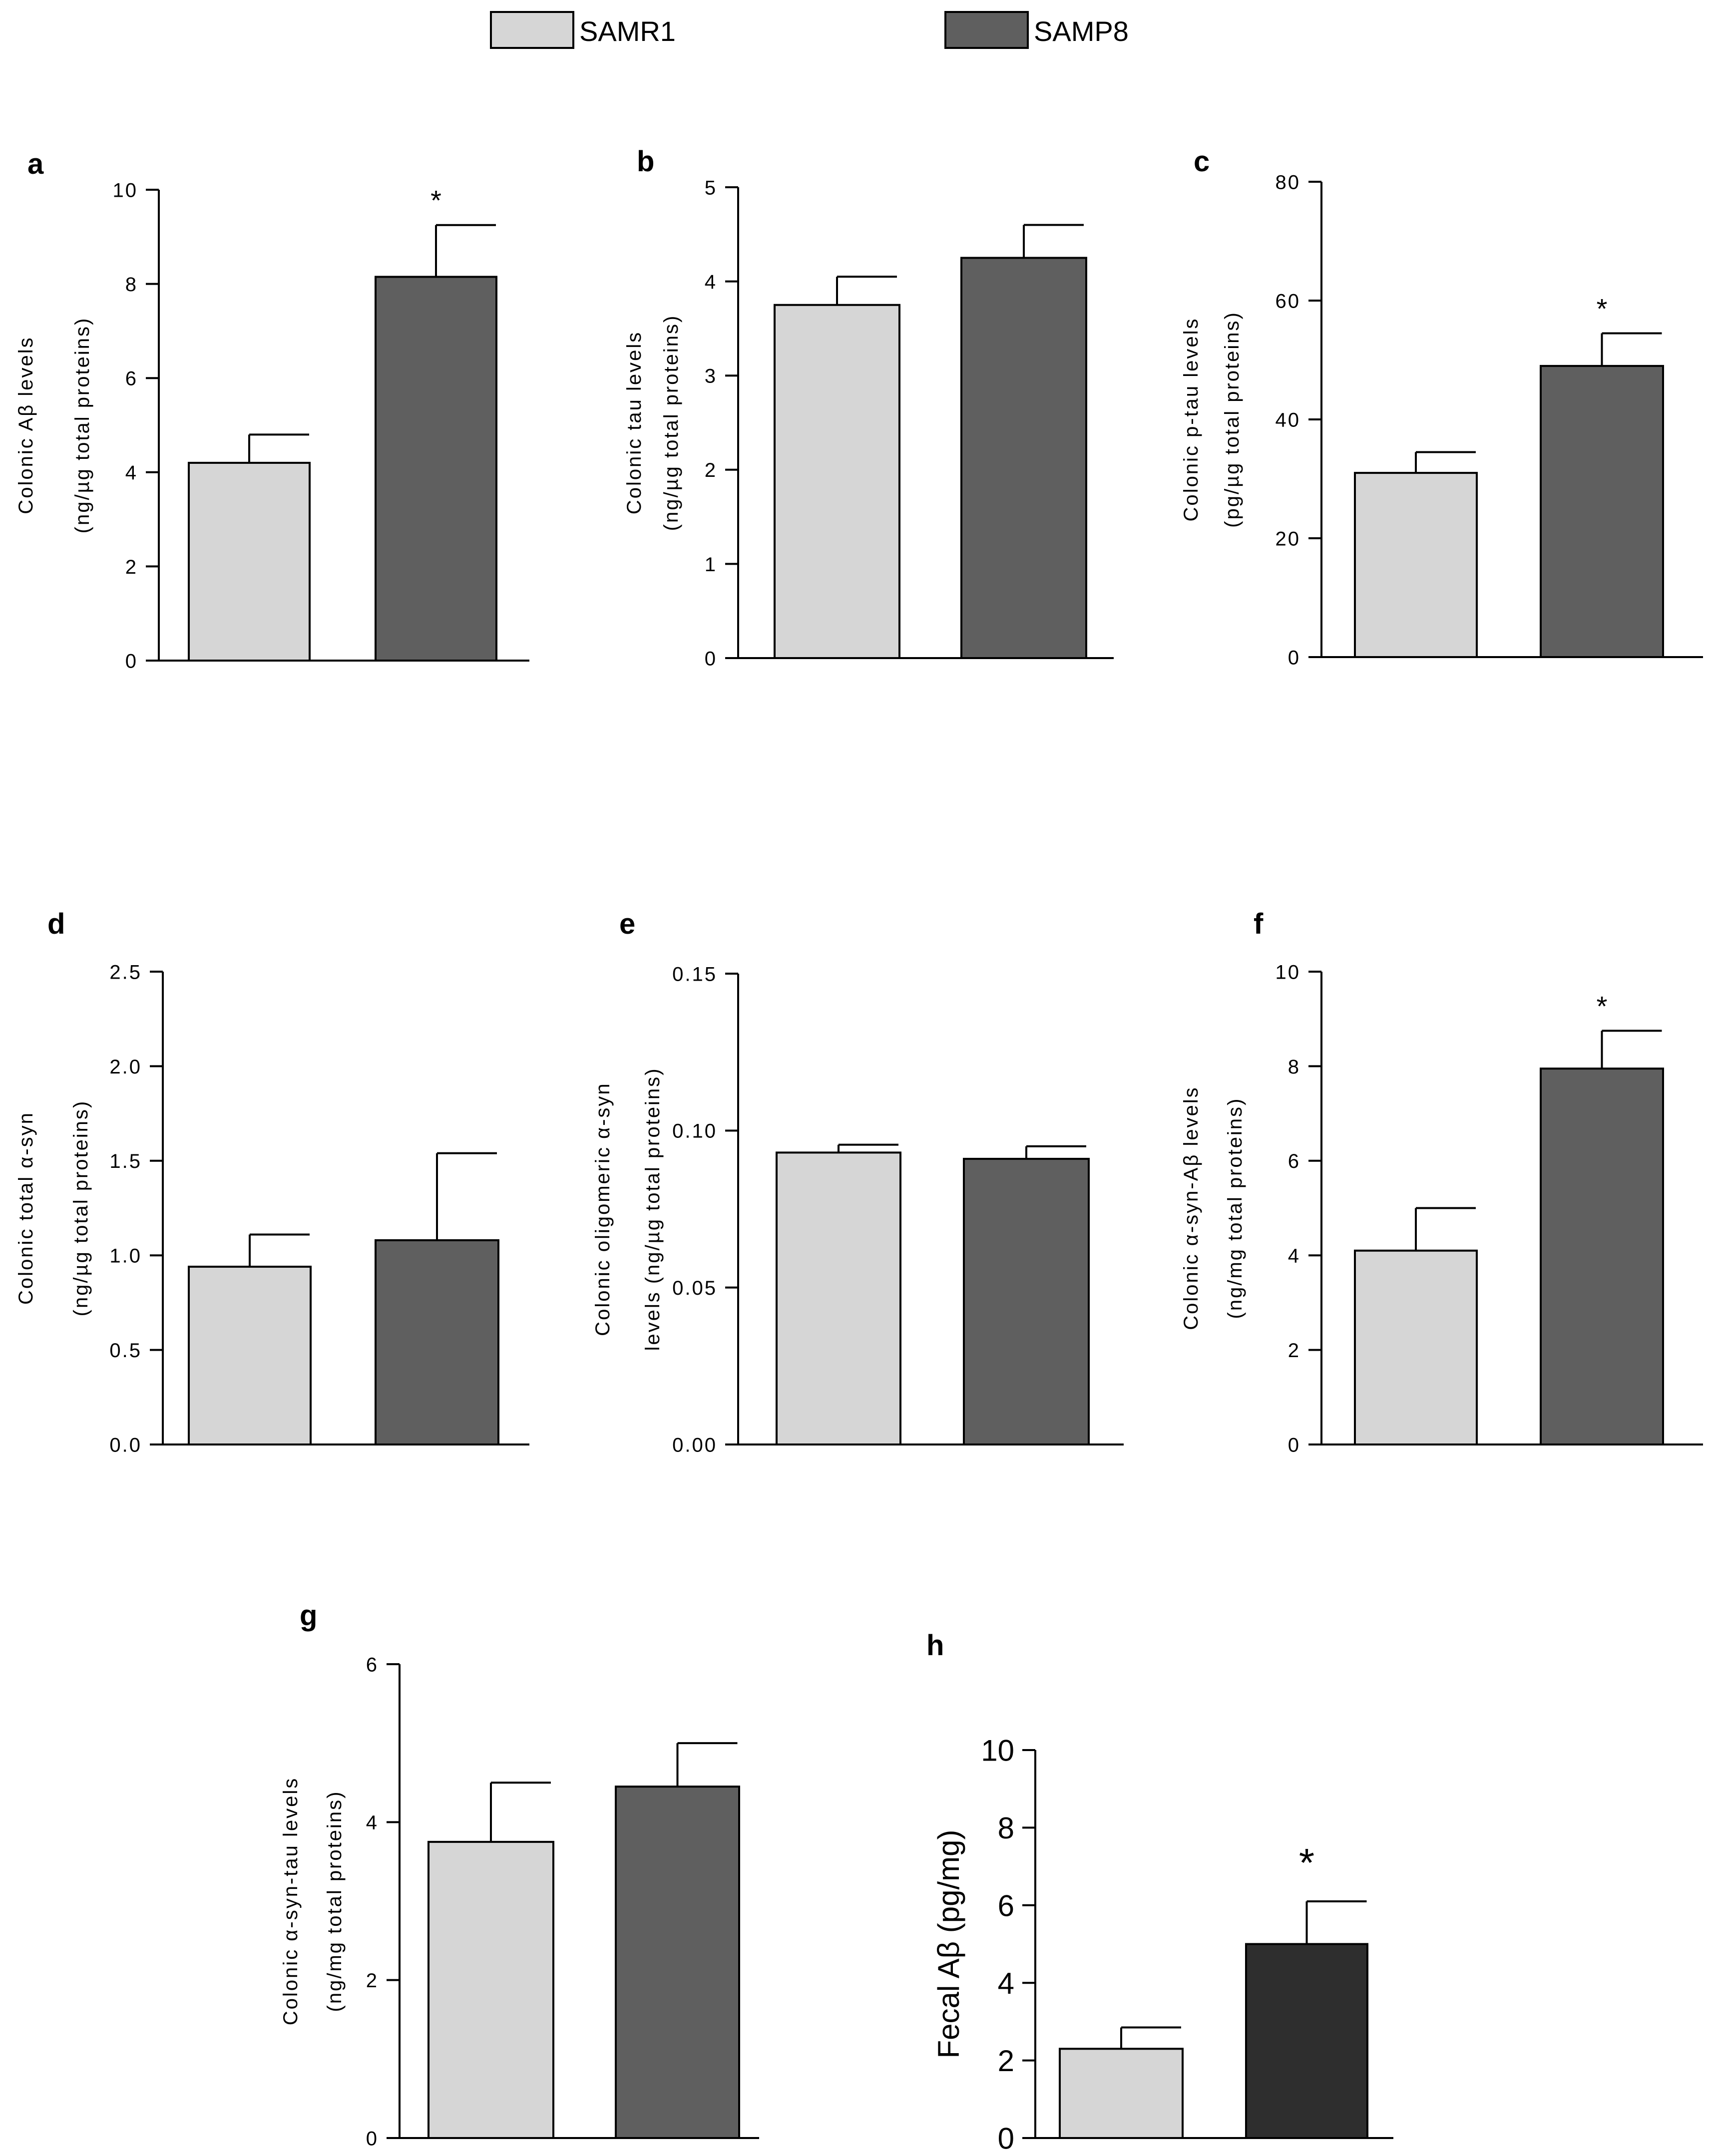 The width and height of the screenshot is (1713, 2156). I want to click on y-axis-label: Colonic oligomeric α-syn, so click(603, 1209).